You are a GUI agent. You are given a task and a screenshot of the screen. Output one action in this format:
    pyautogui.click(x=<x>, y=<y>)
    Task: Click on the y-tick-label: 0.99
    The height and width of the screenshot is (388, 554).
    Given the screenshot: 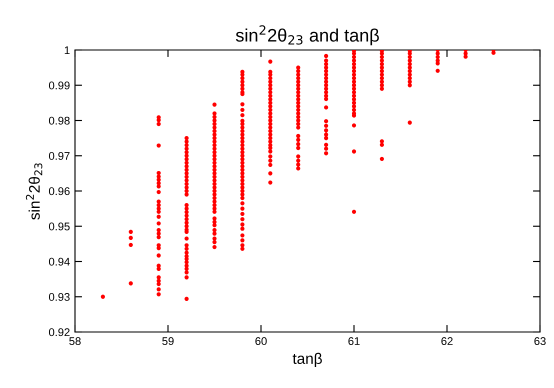 What is the action you would take?
    pyautogui.click(x=59, y=86)
    